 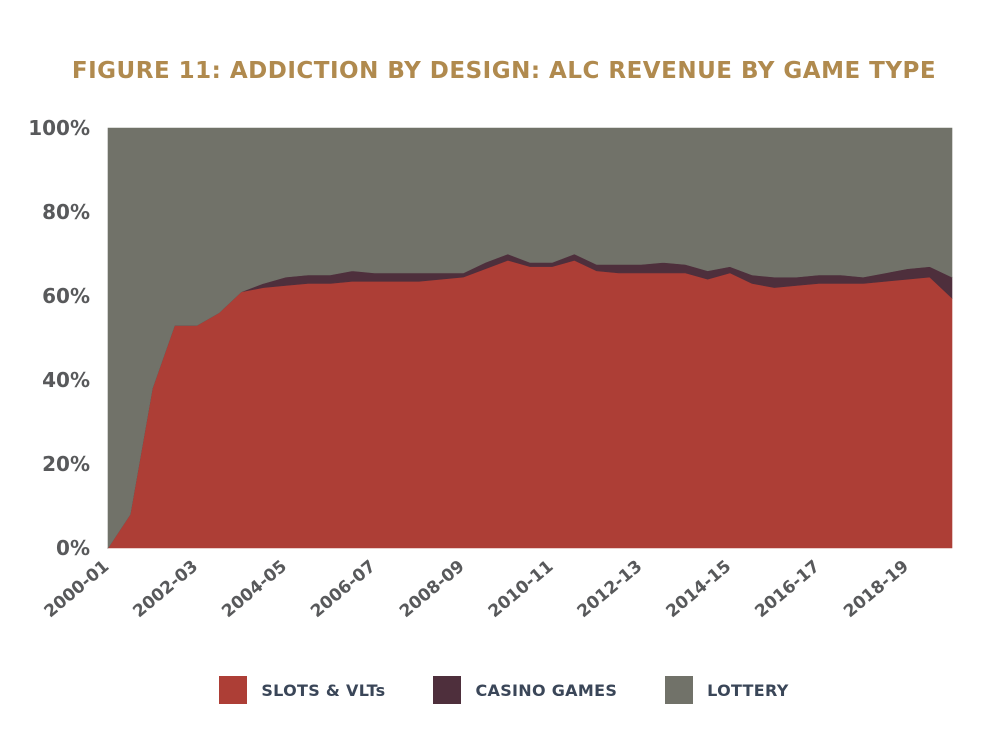 I want to click on legend-item-casino: CASINO GAMES, so click(x=525, y=690).